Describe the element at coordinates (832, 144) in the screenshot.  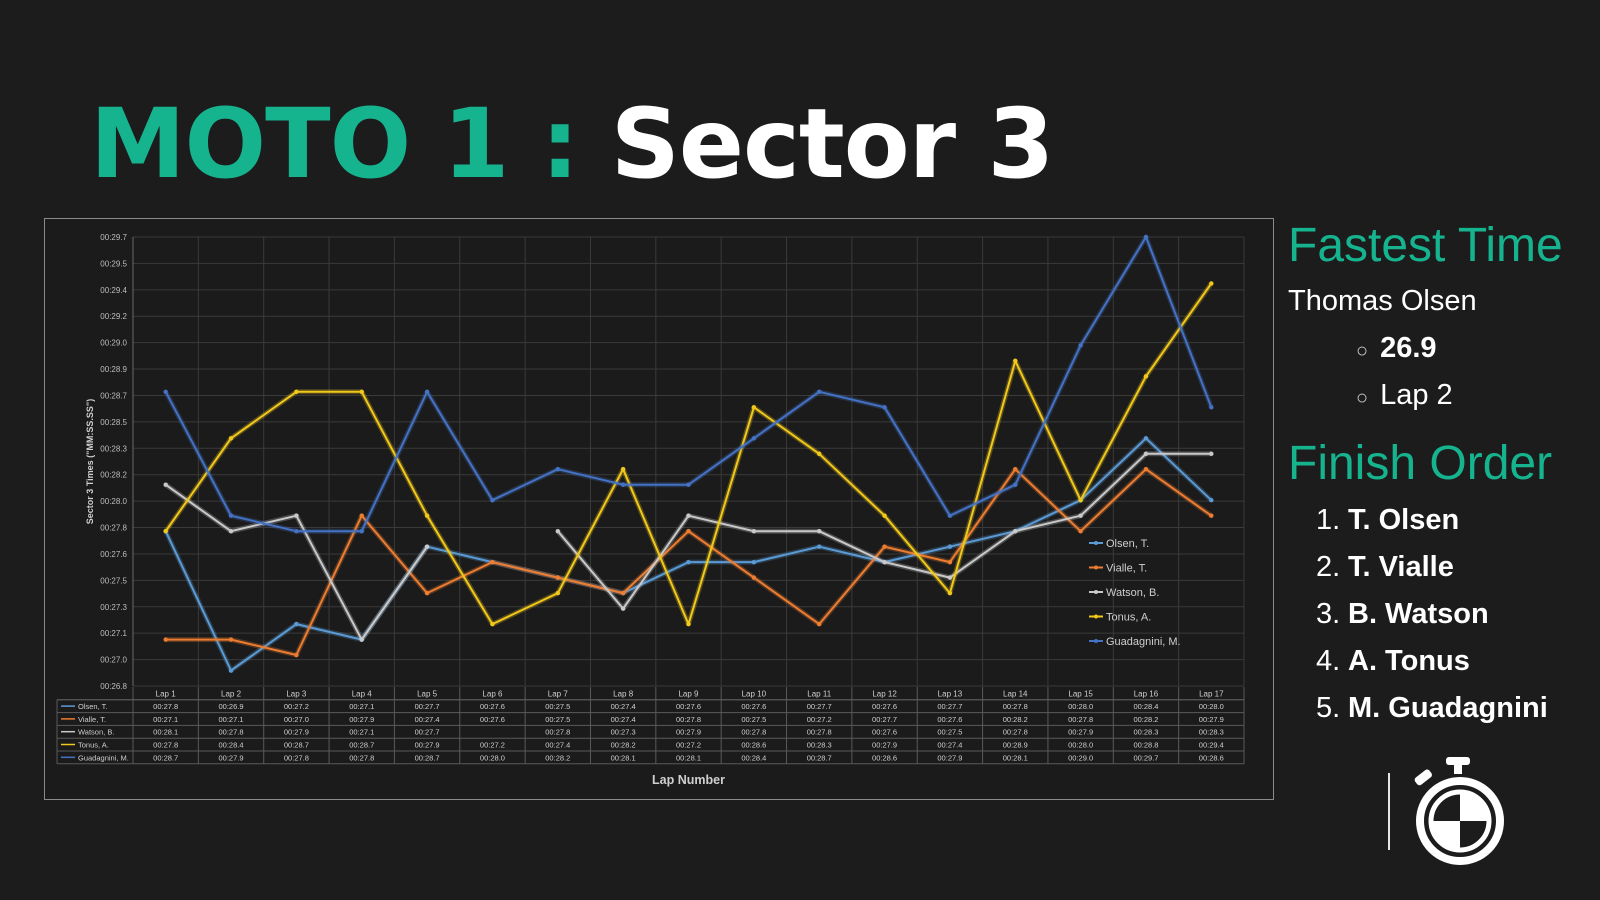
I see `title-main: Sector 3` at that location.